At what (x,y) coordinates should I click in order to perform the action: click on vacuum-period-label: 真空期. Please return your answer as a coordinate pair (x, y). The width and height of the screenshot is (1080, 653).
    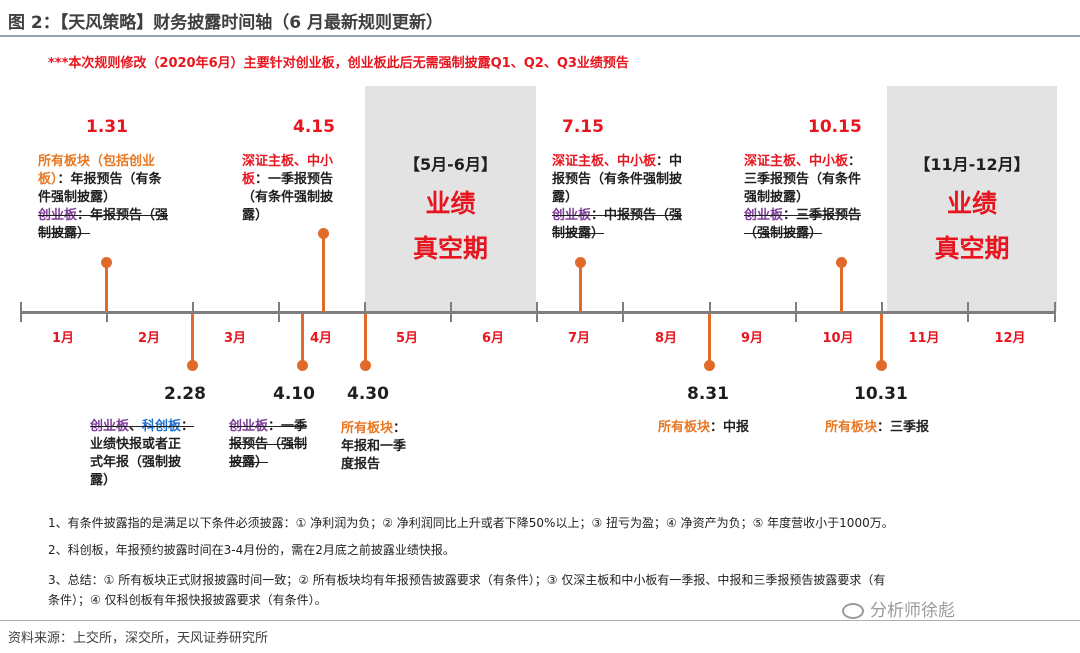
    Looking at the image, I should click on (972, 248).